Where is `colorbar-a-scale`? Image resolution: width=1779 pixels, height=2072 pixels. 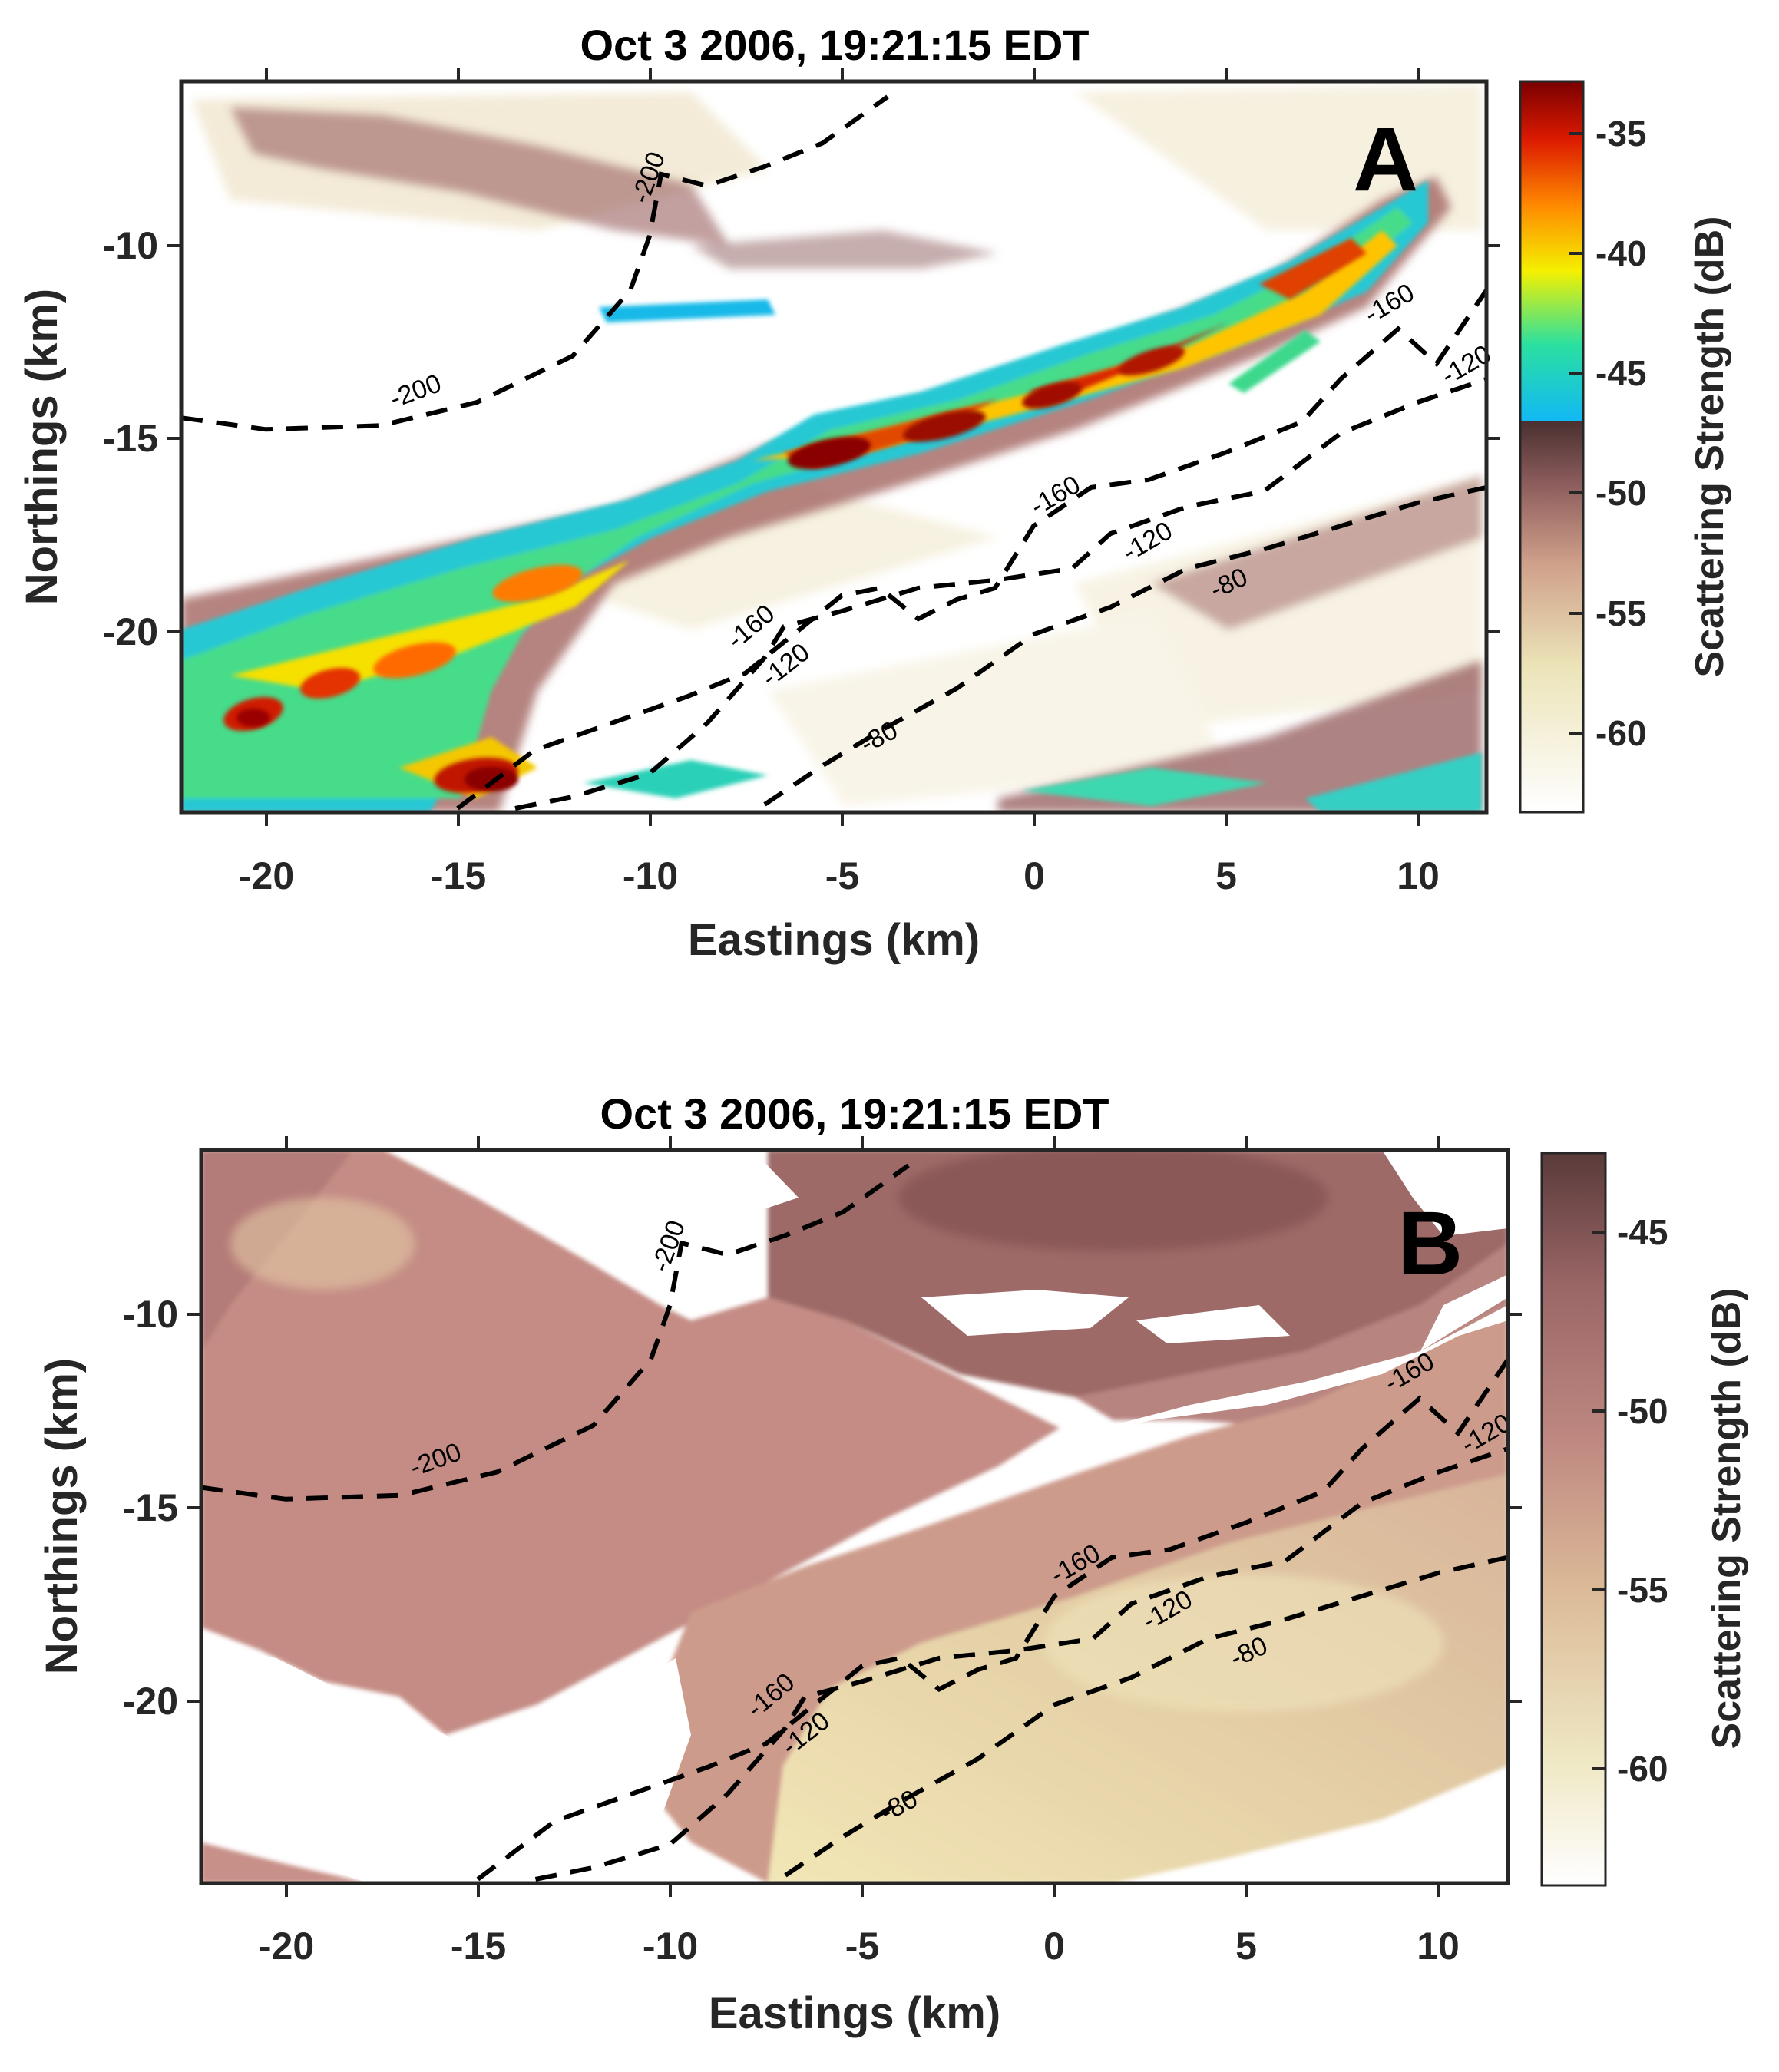
colorbar-a-scale is located at coordinates (1552, 447).